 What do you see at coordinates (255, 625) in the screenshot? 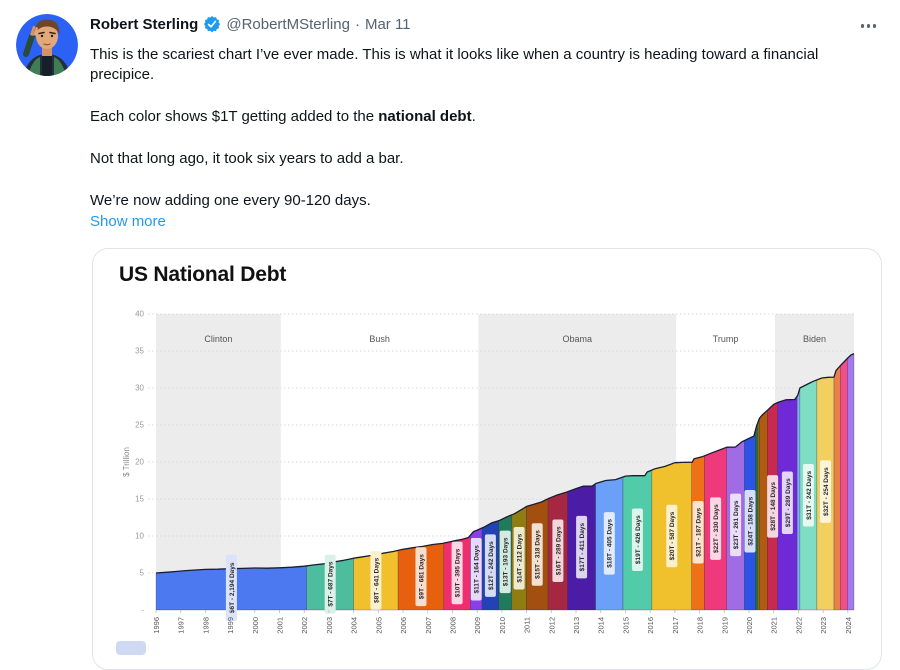
I see `x-tick-label: 2000` at bounding box center [255, 625].